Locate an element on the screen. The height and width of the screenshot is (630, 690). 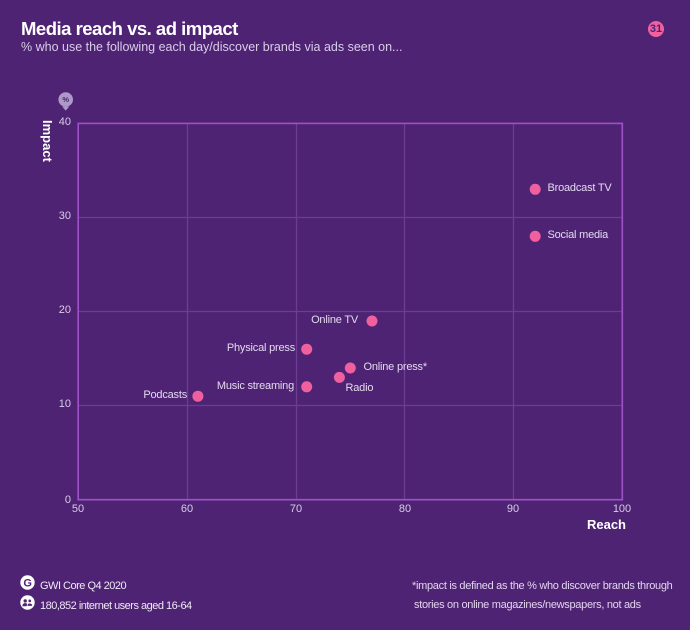
svg-text: G is located at coordinates (27, 583).